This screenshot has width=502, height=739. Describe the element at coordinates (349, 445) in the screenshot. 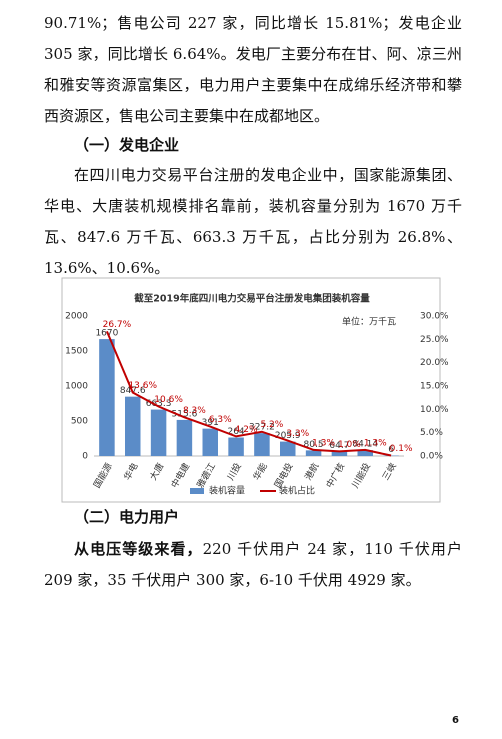

I see `line-value-label: 1.0%` at that location.